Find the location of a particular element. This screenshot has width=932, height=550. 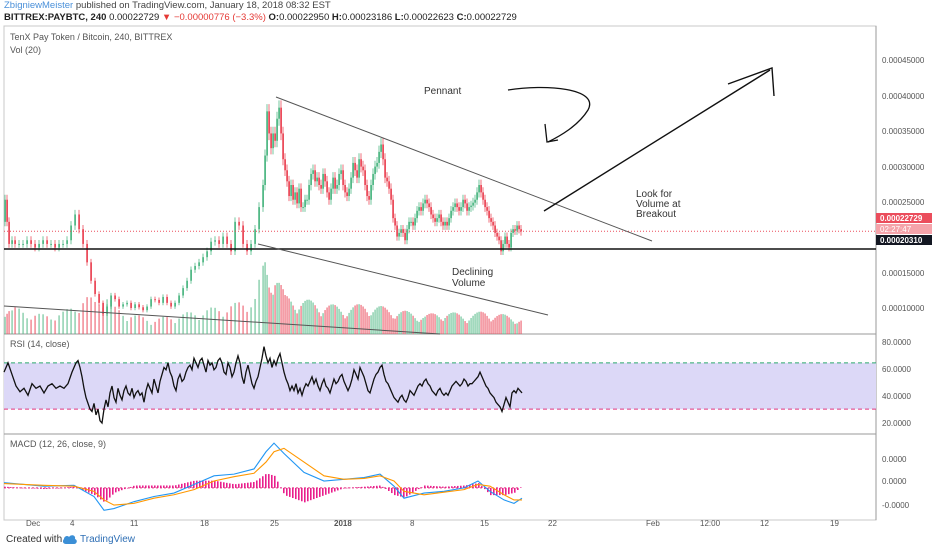

time-tick: 25 is located at coordinates (274, 523).